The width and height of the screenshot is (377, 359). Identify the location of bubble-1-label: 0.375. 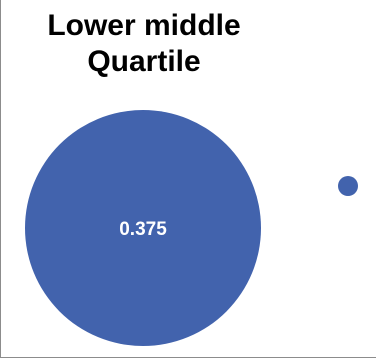
(143, 229).